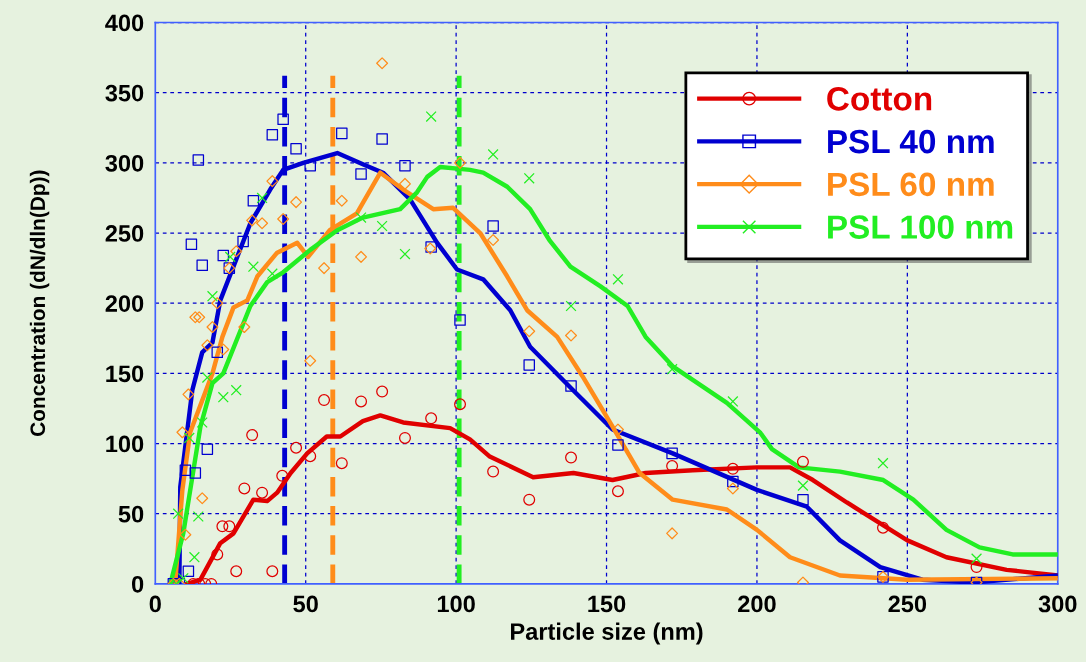  I want to click on legend-label: PSL 100 nm, so click(920, 227).